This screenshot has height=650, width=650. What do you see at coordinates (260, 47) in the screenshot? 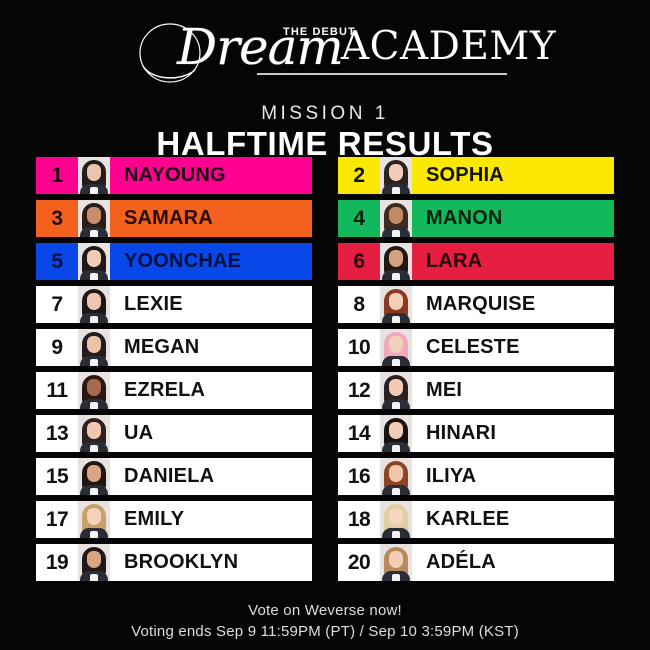
I see `logo-script-word: Dream` at bounding box center [260, 47].